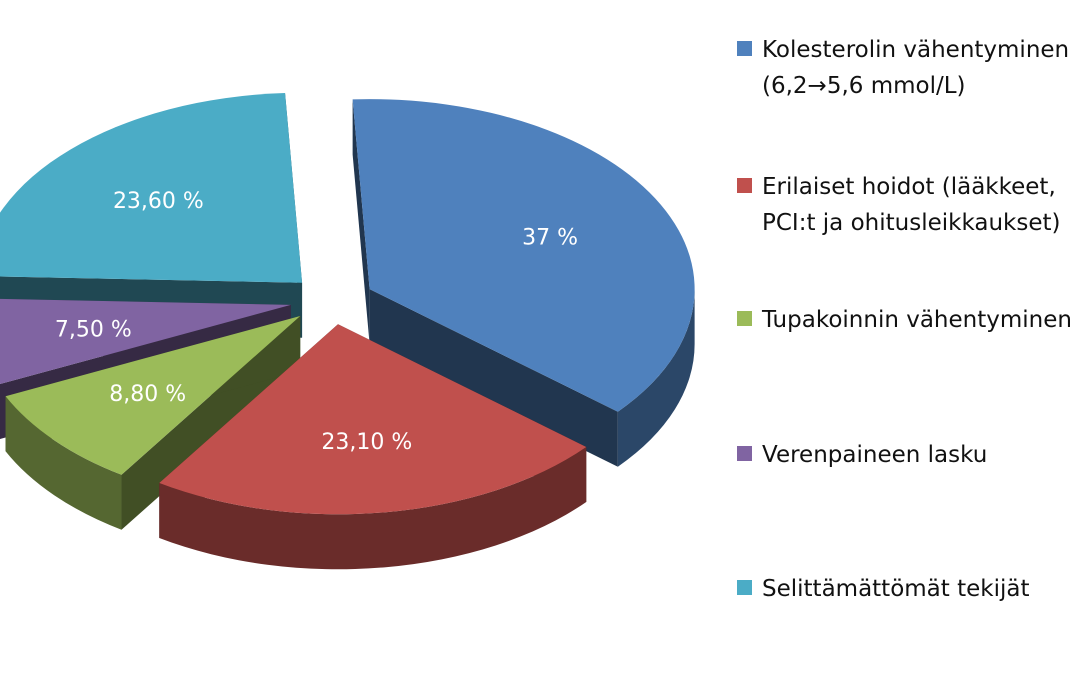 This screenshot has height=675, width=1080. Describe the element at coordinates (147, 394) in the screenshot. I see `data-label: 8,80 %` at that location.